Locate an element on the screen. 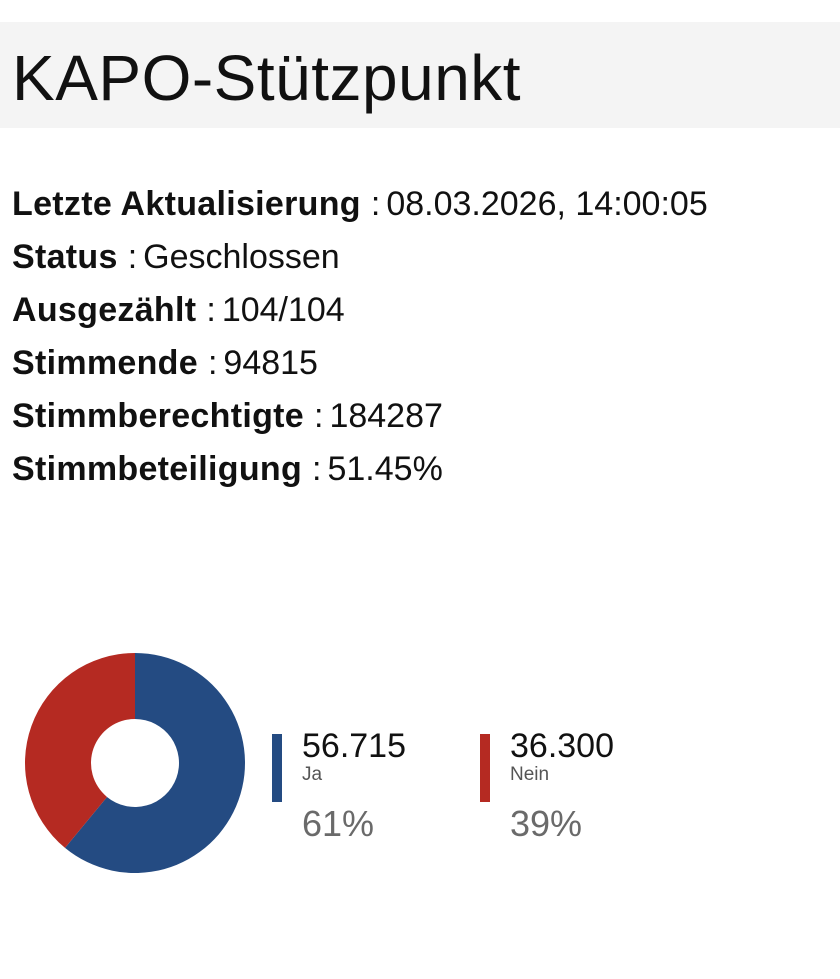 The image size is (840, 979). info-value: Geschlossen is located at coordinates (241, 257).